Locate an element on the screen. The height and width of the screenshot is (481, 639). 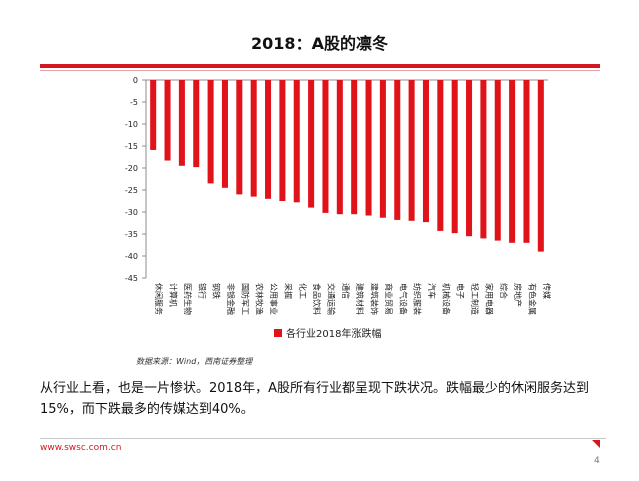
x-category-label: 非银金融 is located at coordinates (231, 299).